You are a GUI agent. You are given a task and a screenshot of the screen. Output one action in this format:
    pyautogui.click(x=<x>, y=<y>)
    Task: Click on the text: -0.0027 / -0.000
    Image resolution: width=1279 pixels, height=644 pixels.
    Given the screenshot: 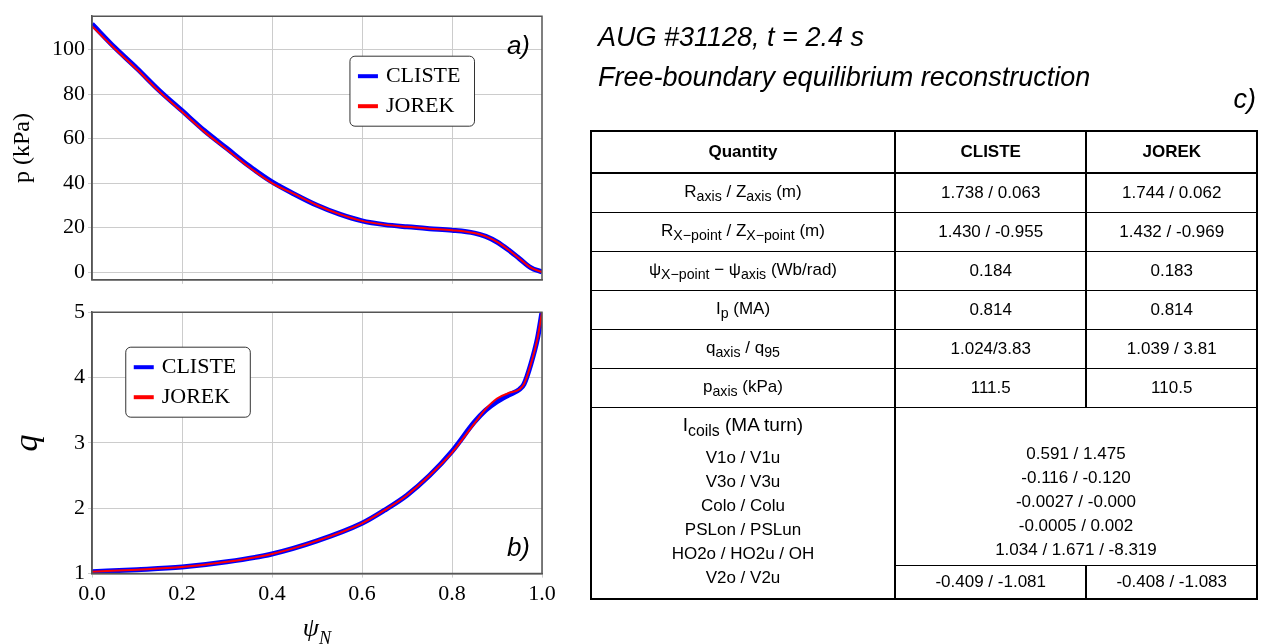 What is the action you would take?
    pyautogui.click(x=1075, y=501)
    